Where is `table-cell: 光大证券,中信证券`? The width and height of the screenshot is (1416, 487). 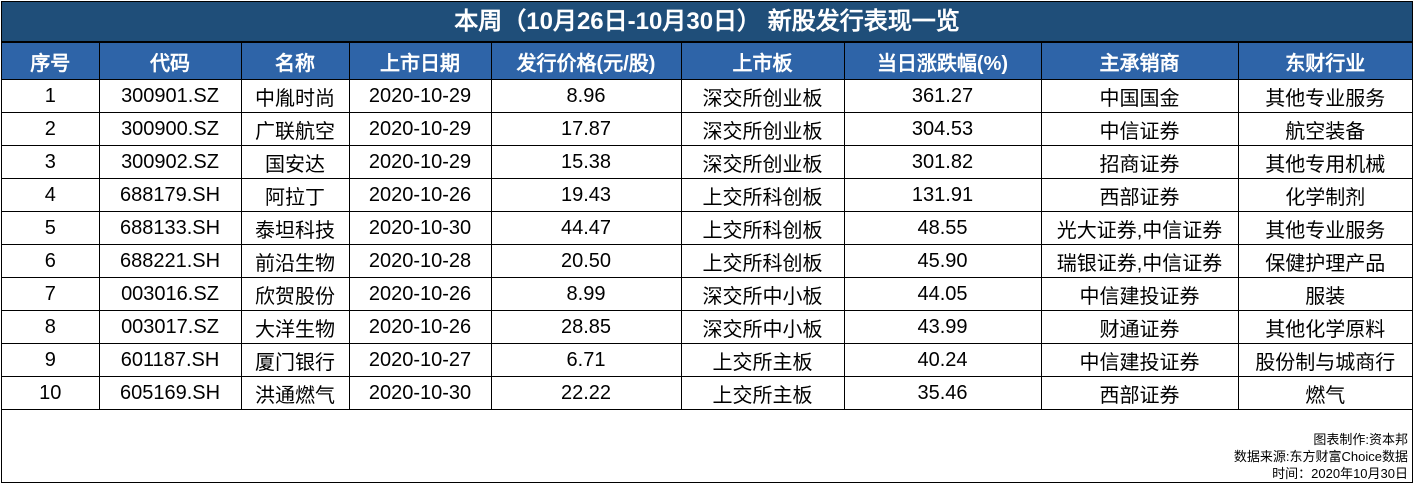
table-cell: 光大证券,中信证券 is located at coordinates (1139, 228).